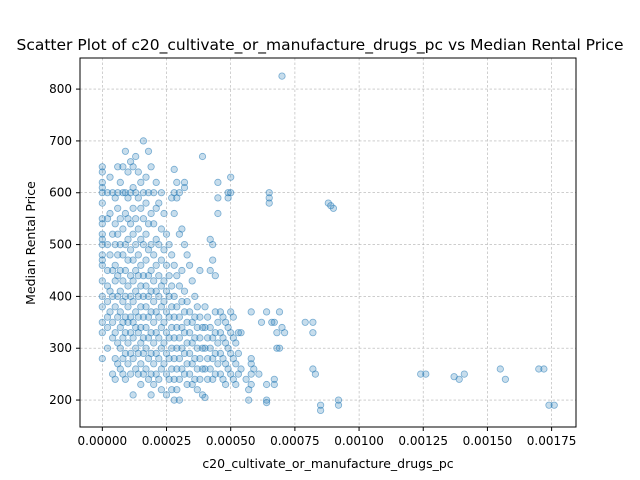  What do you see at coordinates (60, 89) in the screenshot?
I see `y-tick-label: 800` at bounding box center [60, 89].